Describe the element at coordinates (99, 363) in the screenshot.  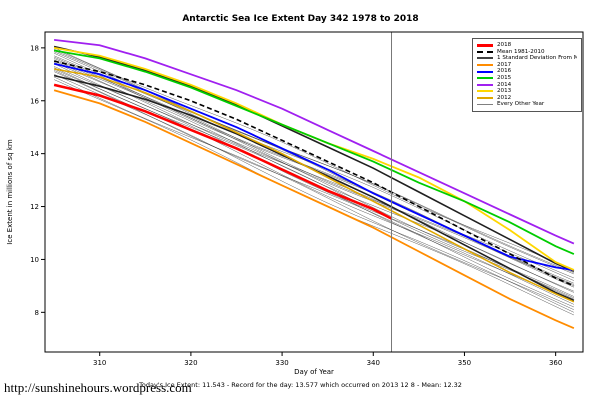
I see `x-axis-tick-label: 310` at that location.